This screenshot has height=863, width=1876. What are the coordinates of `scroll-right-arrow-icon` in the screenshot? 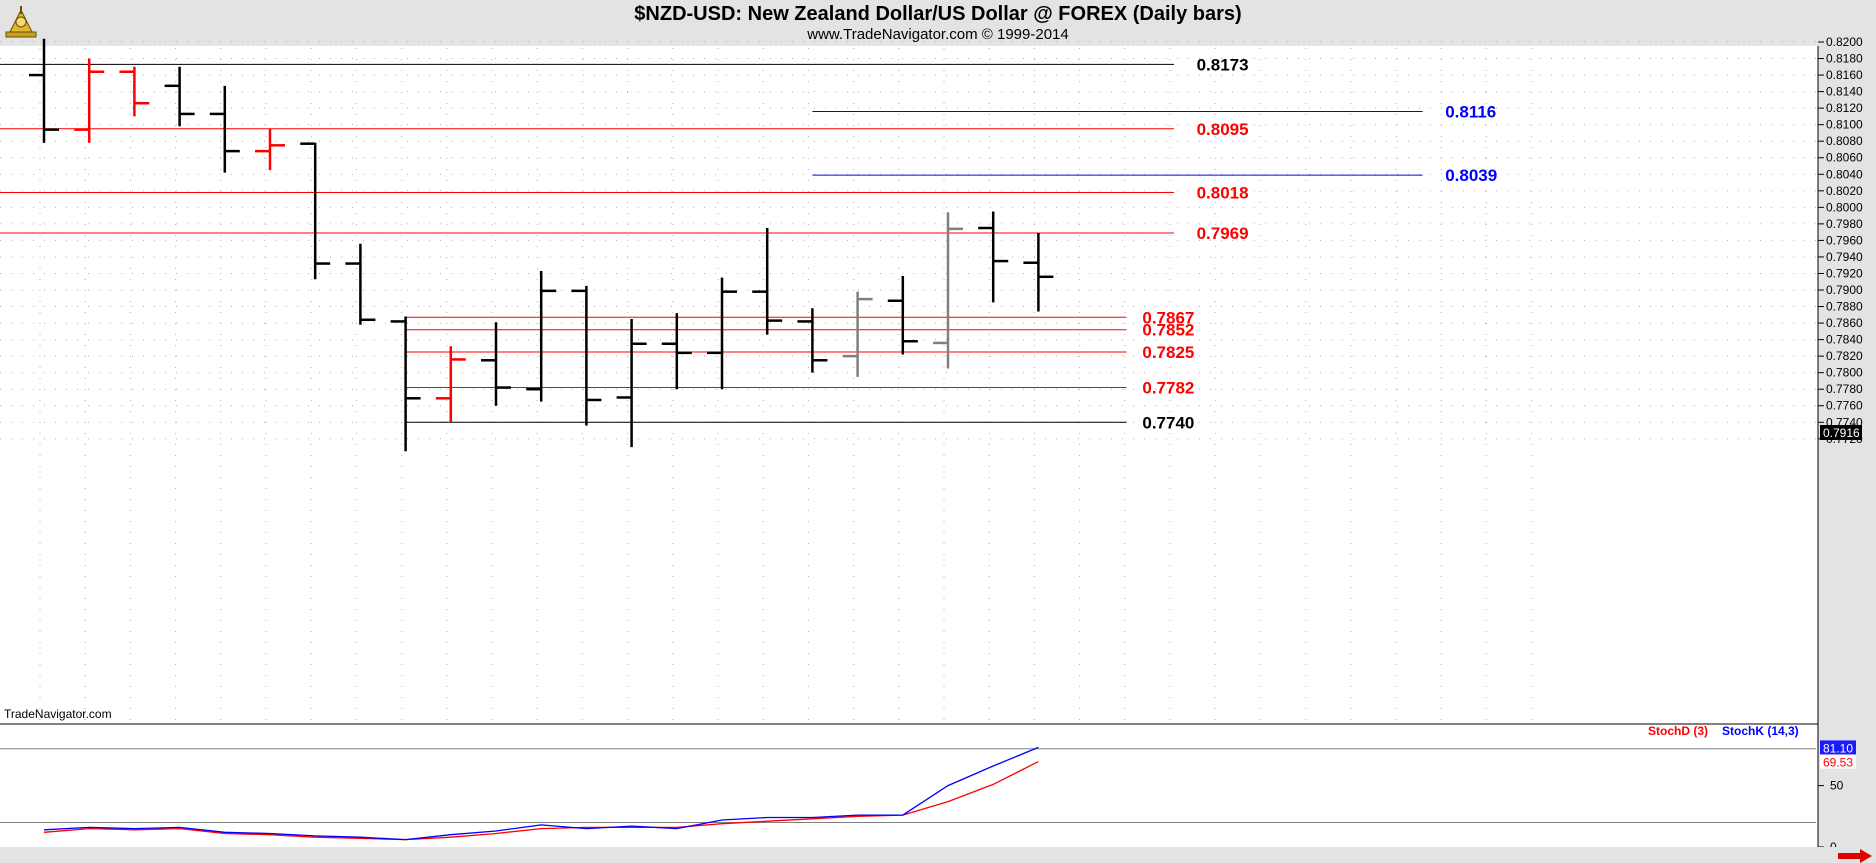 It's located at (1855, 856).